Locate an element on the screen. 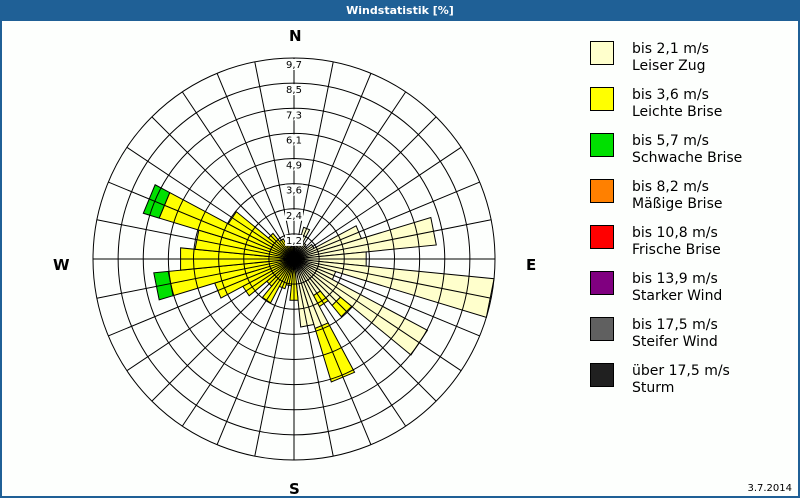 The height and width of the screenshot is (500, 800). legend-name: Schwache Brise is located at coordinates (687, 158).